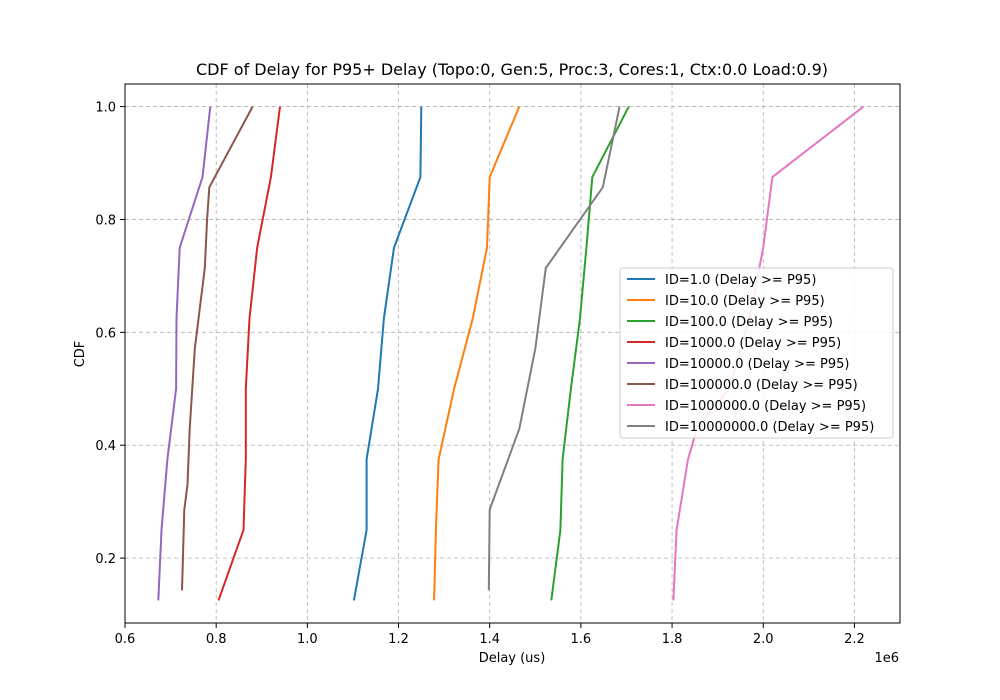 This screenshot has width=1000, height=700. I want to click on x-tick-label: 2.0, so click(763, 639).